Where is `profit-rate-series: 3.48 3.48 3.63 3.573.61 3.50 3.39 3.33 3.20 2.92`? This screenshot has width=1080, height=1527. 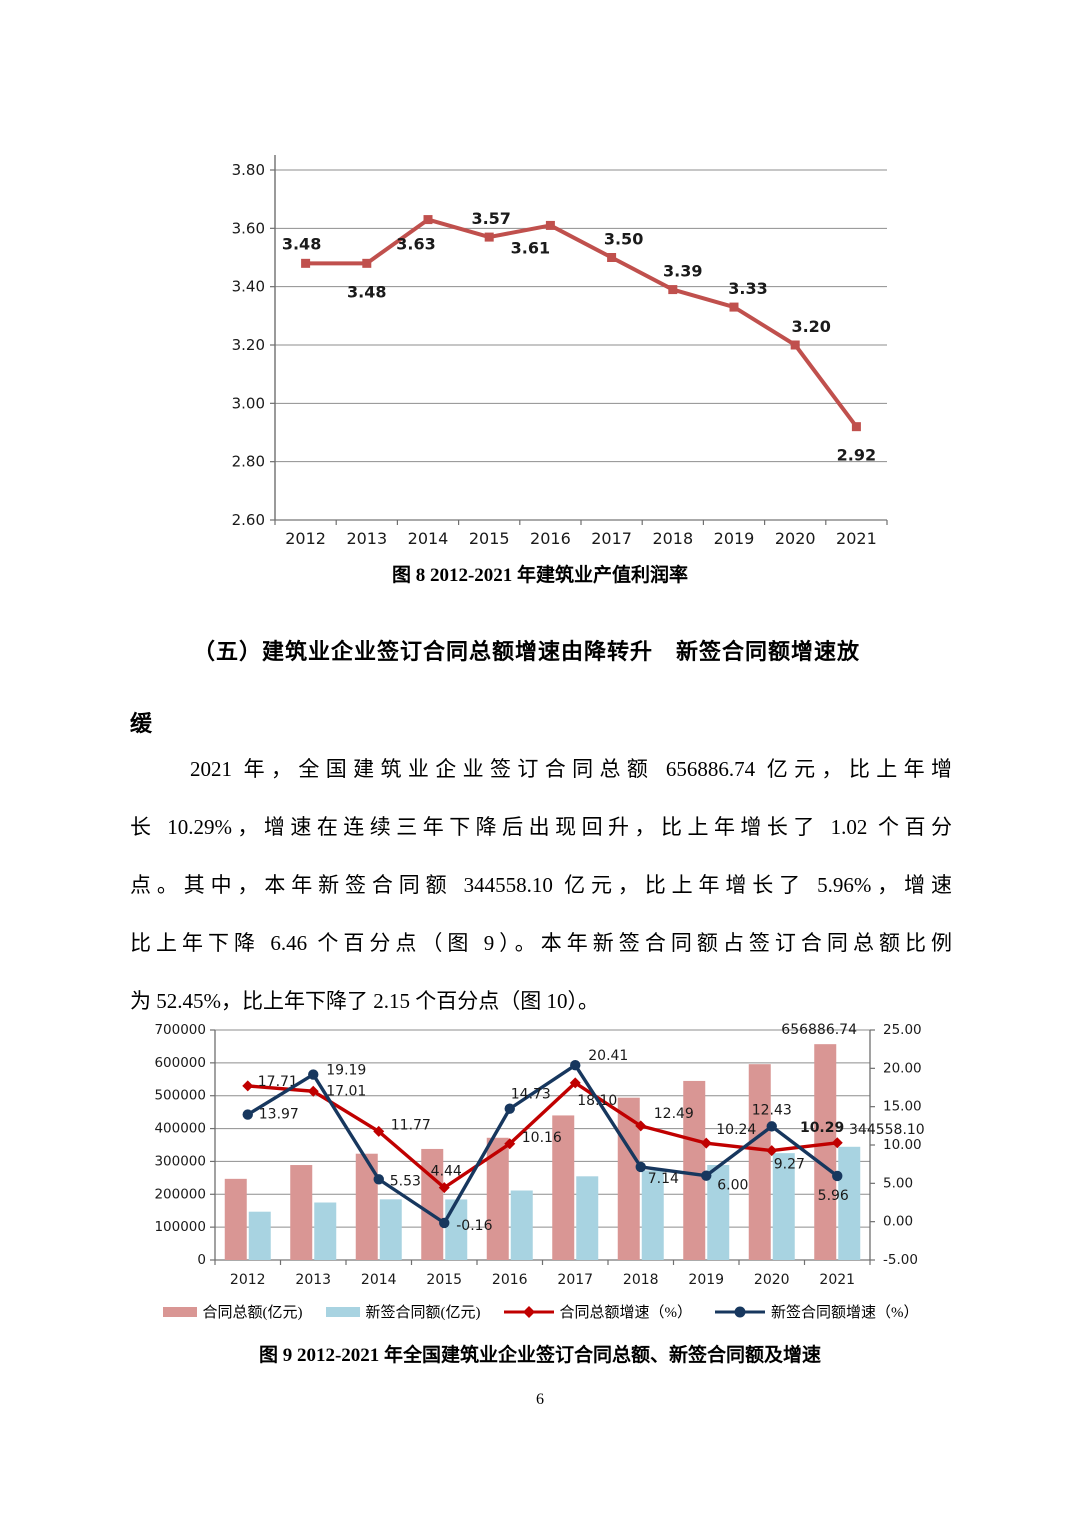
profit-rate-series: 3.48 3.48 3.63 3.573.61 3.50 3.39 3.33 3.20 2.92 is located at coordinates (579, 337).